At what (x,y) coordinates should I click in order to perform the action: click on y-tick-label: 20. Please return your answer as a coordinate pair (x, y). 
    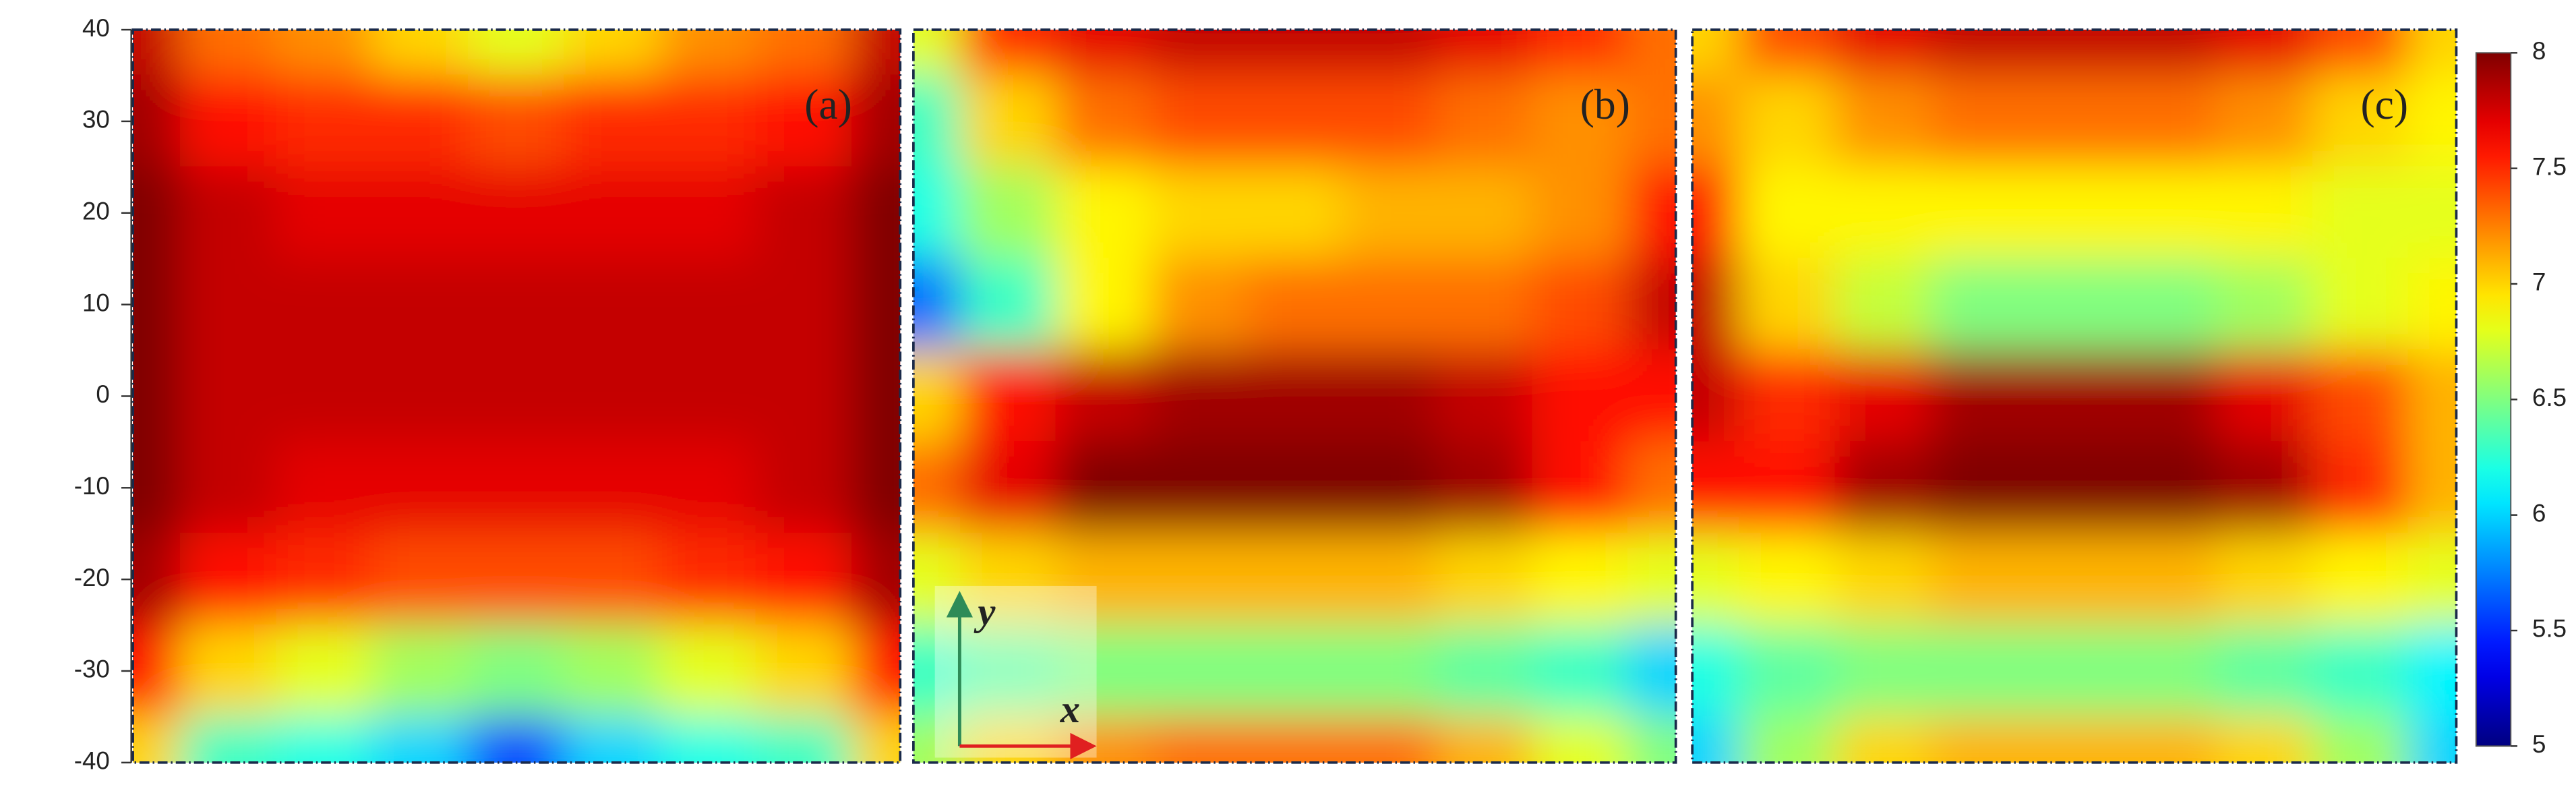
    Looking at the image, I should click on (96, 211).